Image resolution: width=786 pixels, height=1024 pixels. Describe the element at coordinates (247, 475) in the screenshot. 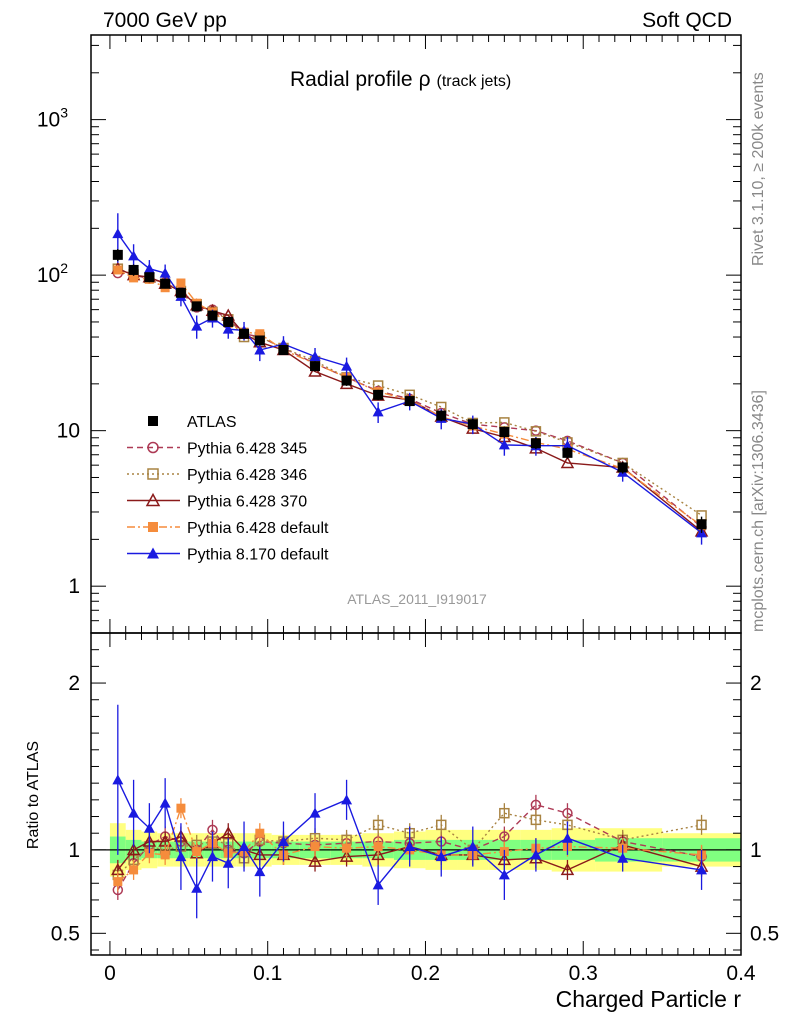

I see `legend-label-p346: Pythia 6.428 346` at that location.